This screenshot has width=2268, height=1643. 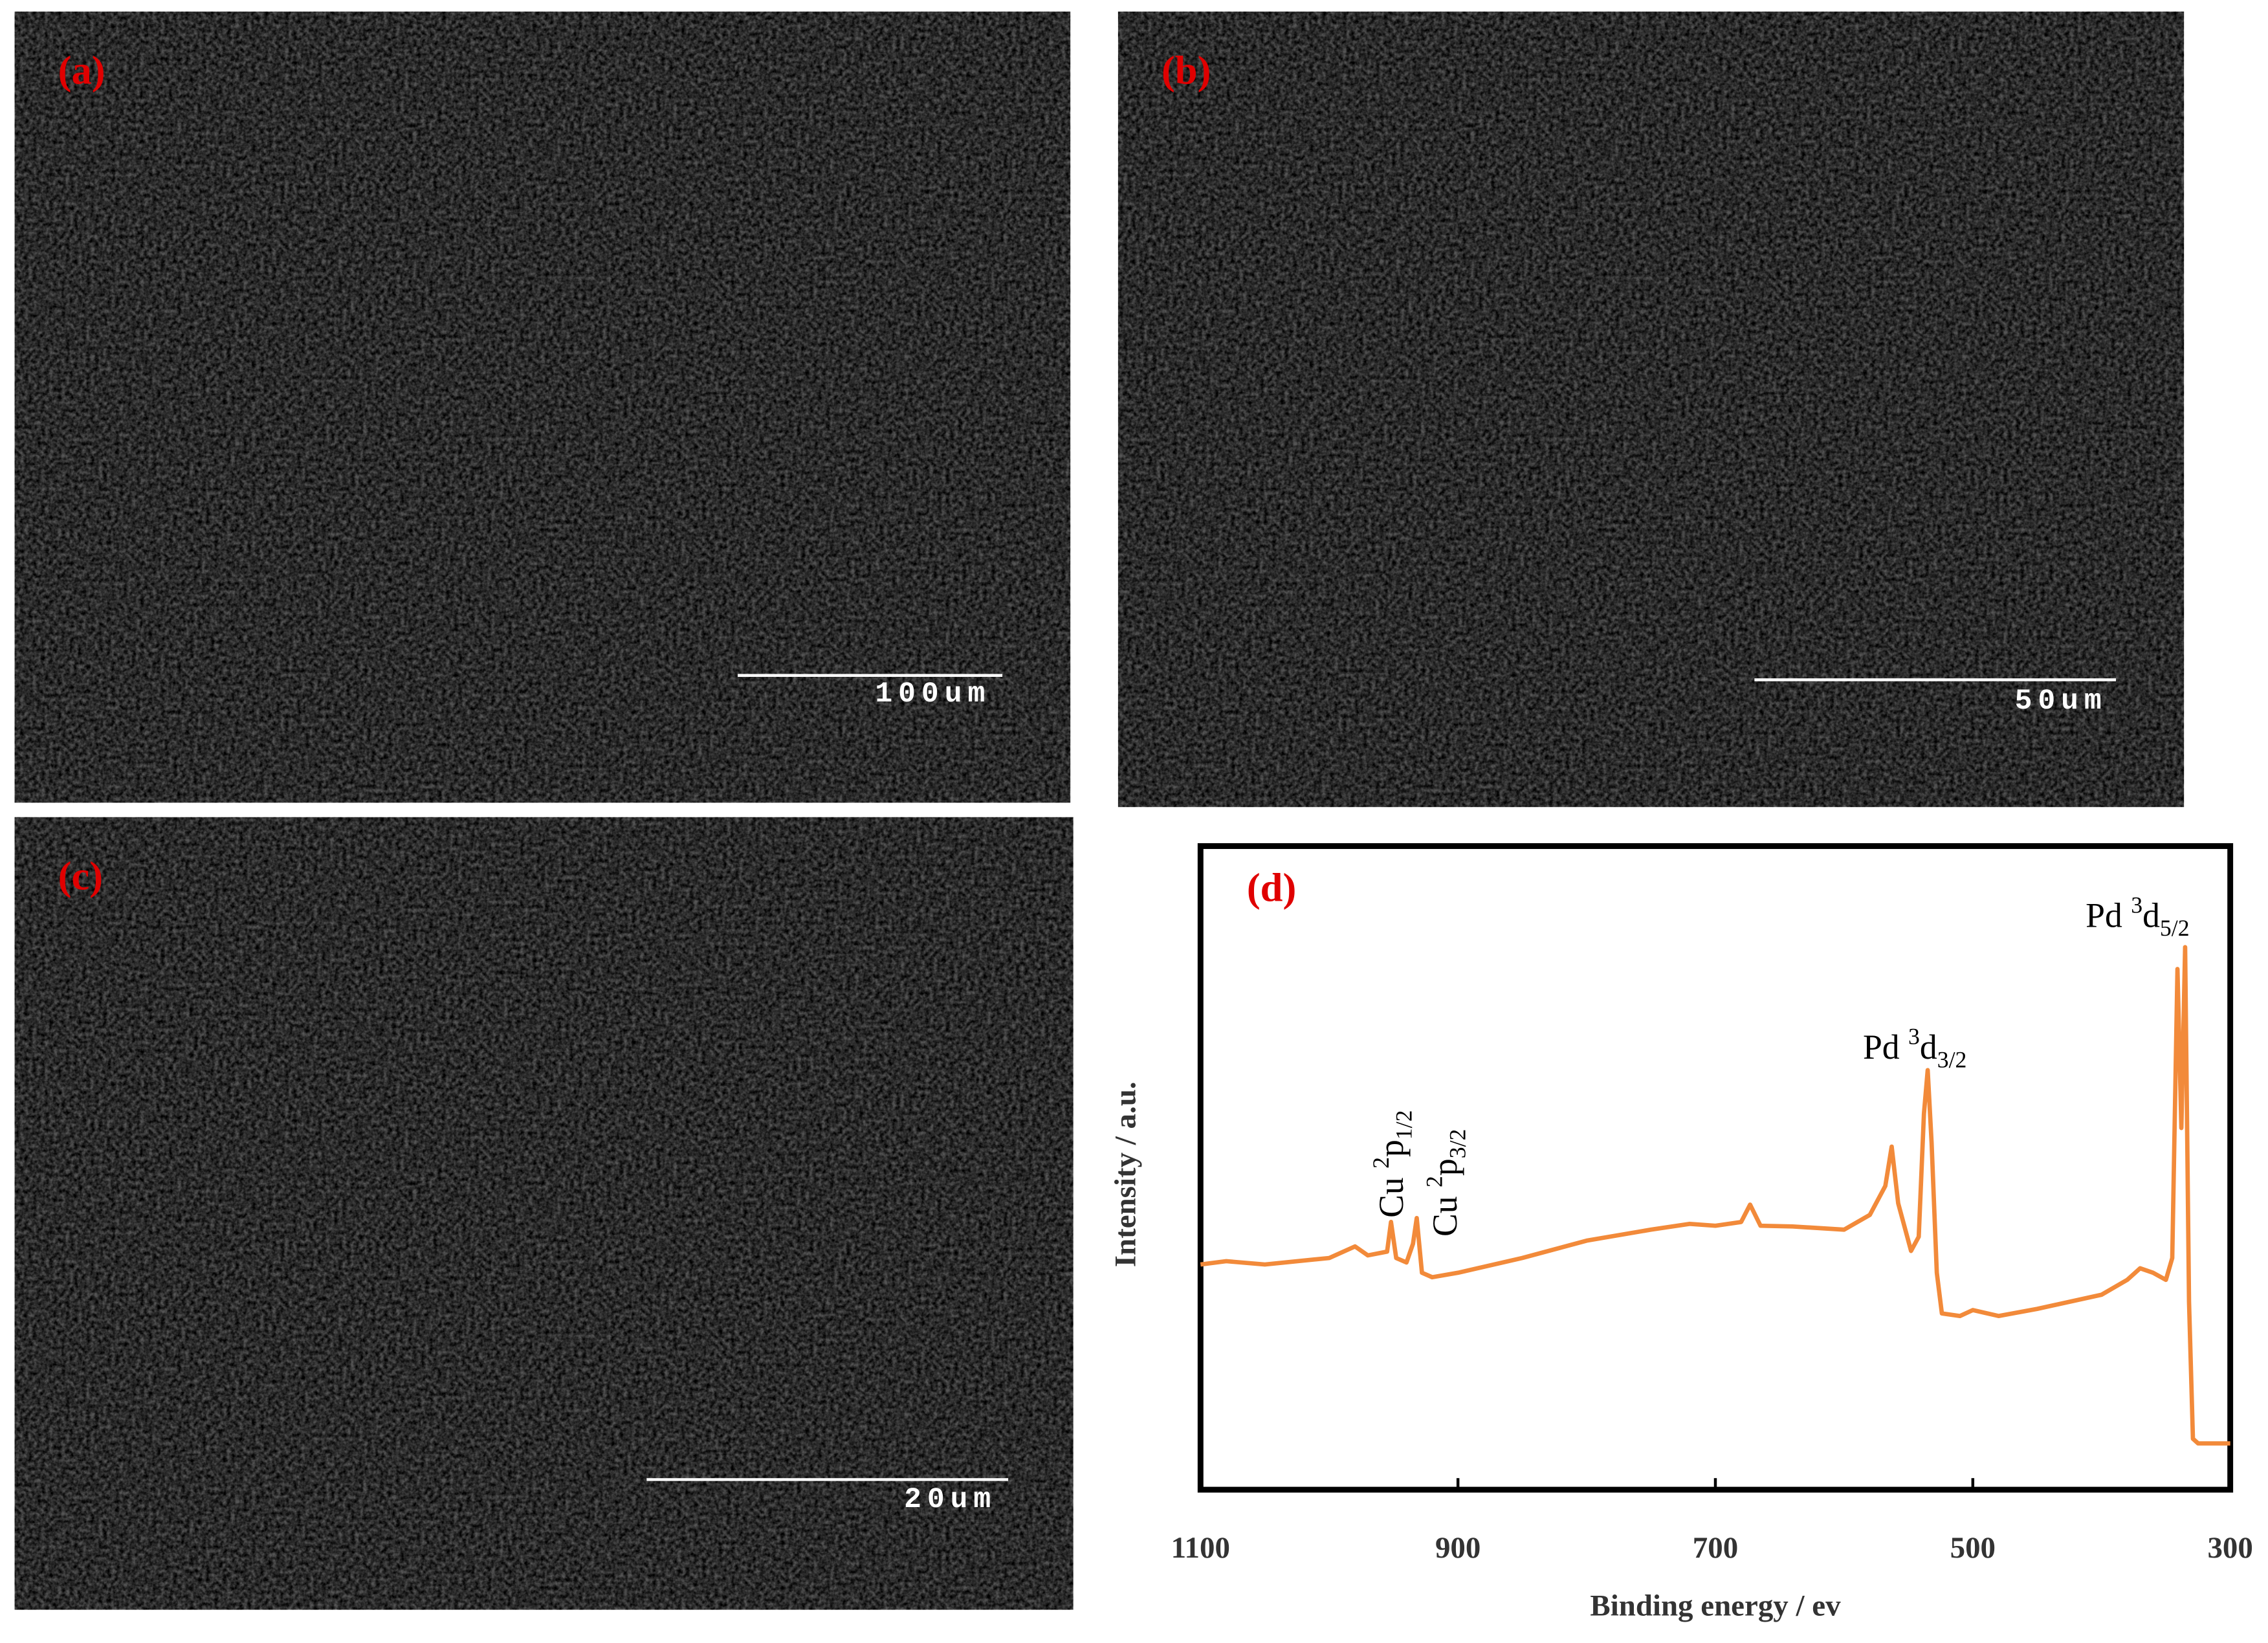 What do you see at coordinates (1404, 1125) in the screenshot?
I see `annotation-subscript: 1/2` at bounding box center [1404, 1125].